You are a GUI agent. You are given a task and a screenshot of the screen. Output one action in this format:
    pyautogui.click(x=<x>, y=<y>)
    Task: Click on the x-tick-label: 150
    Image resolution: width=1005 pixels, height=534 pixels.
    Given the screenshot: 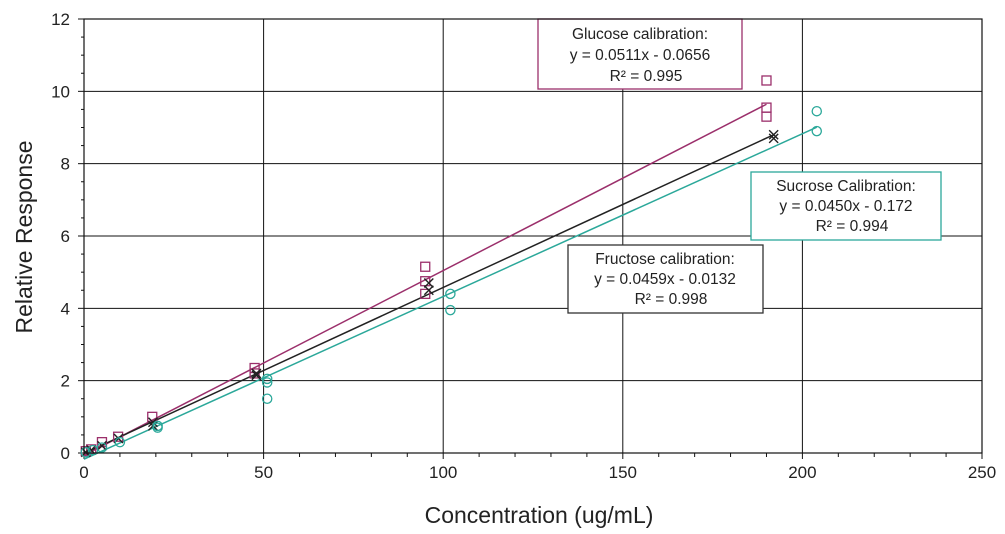 What is the action you would take?
    pyautogui.click(x=623, y=472)
    